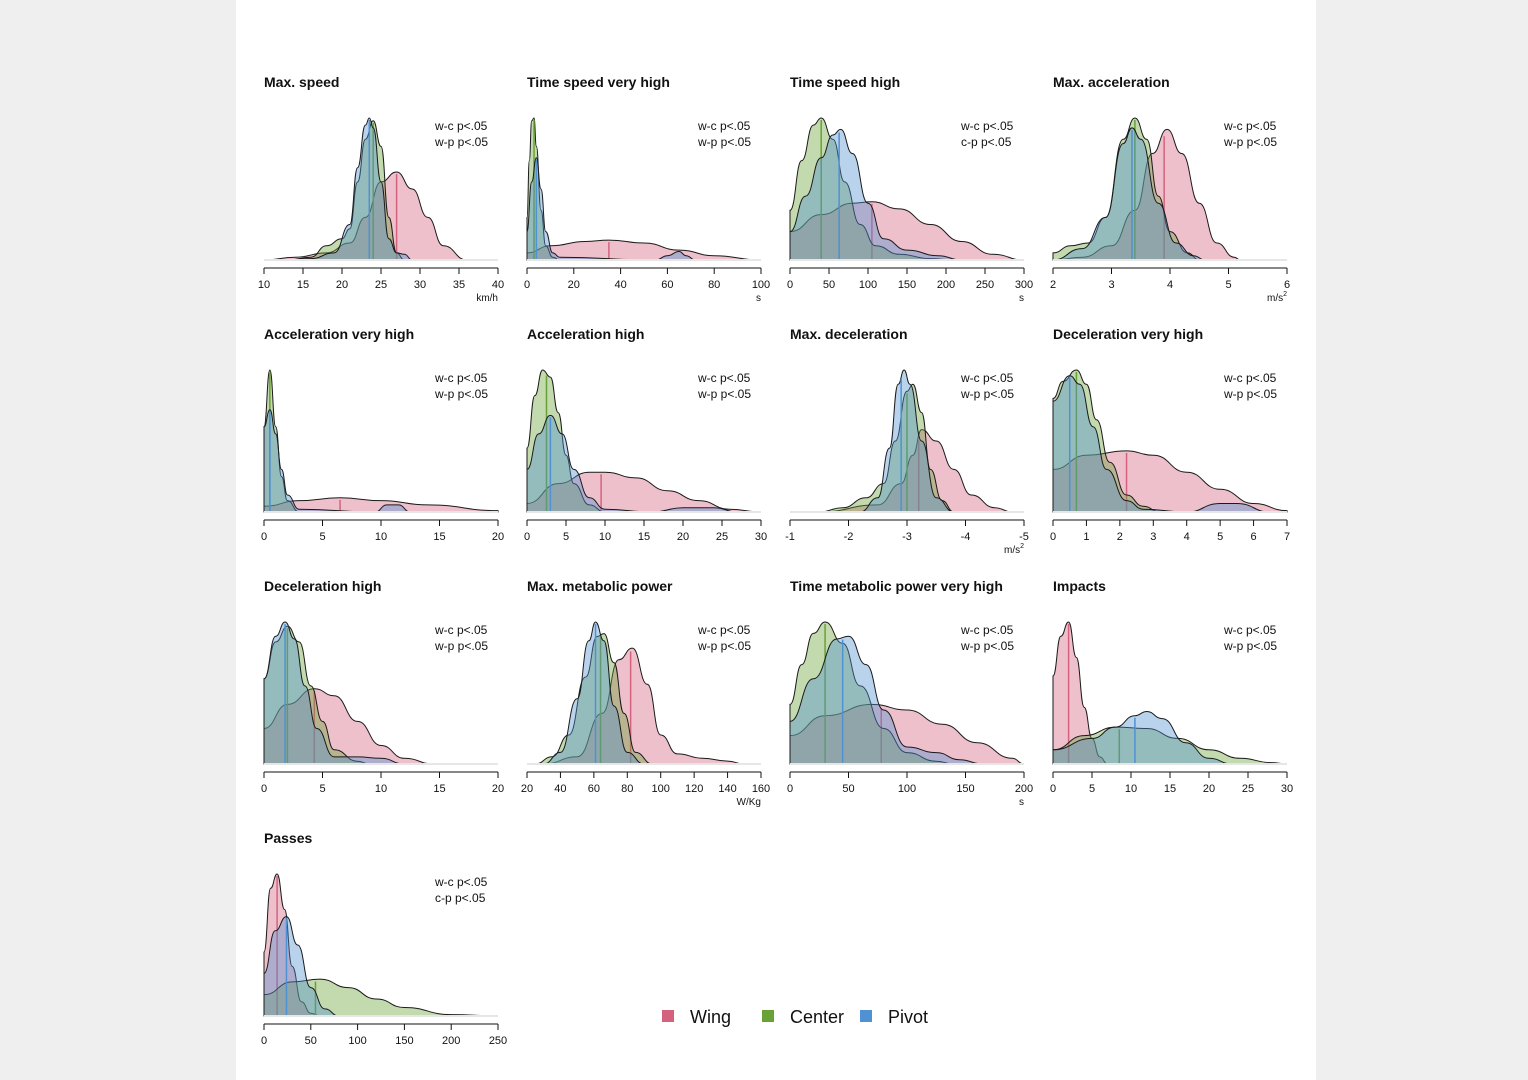 Image resolution: width=1528 pixels, height=1080 pixels. I want to click on tick-label: 35, so click(459, 285).